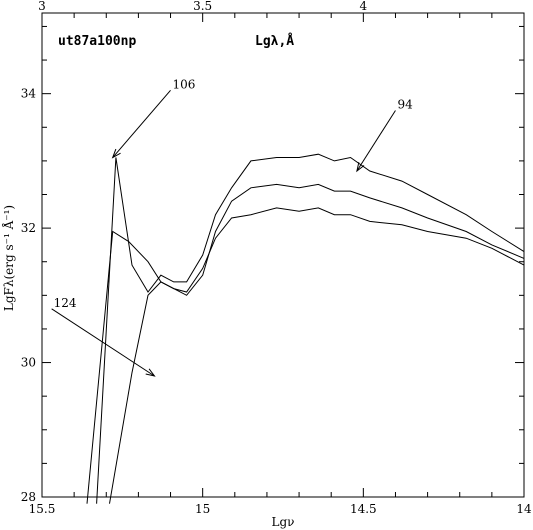 The image size is (533, 530). Describe the element at coordinates (42, 509) in the screenshot. I see `x-tick-label: 15.5` at that location.